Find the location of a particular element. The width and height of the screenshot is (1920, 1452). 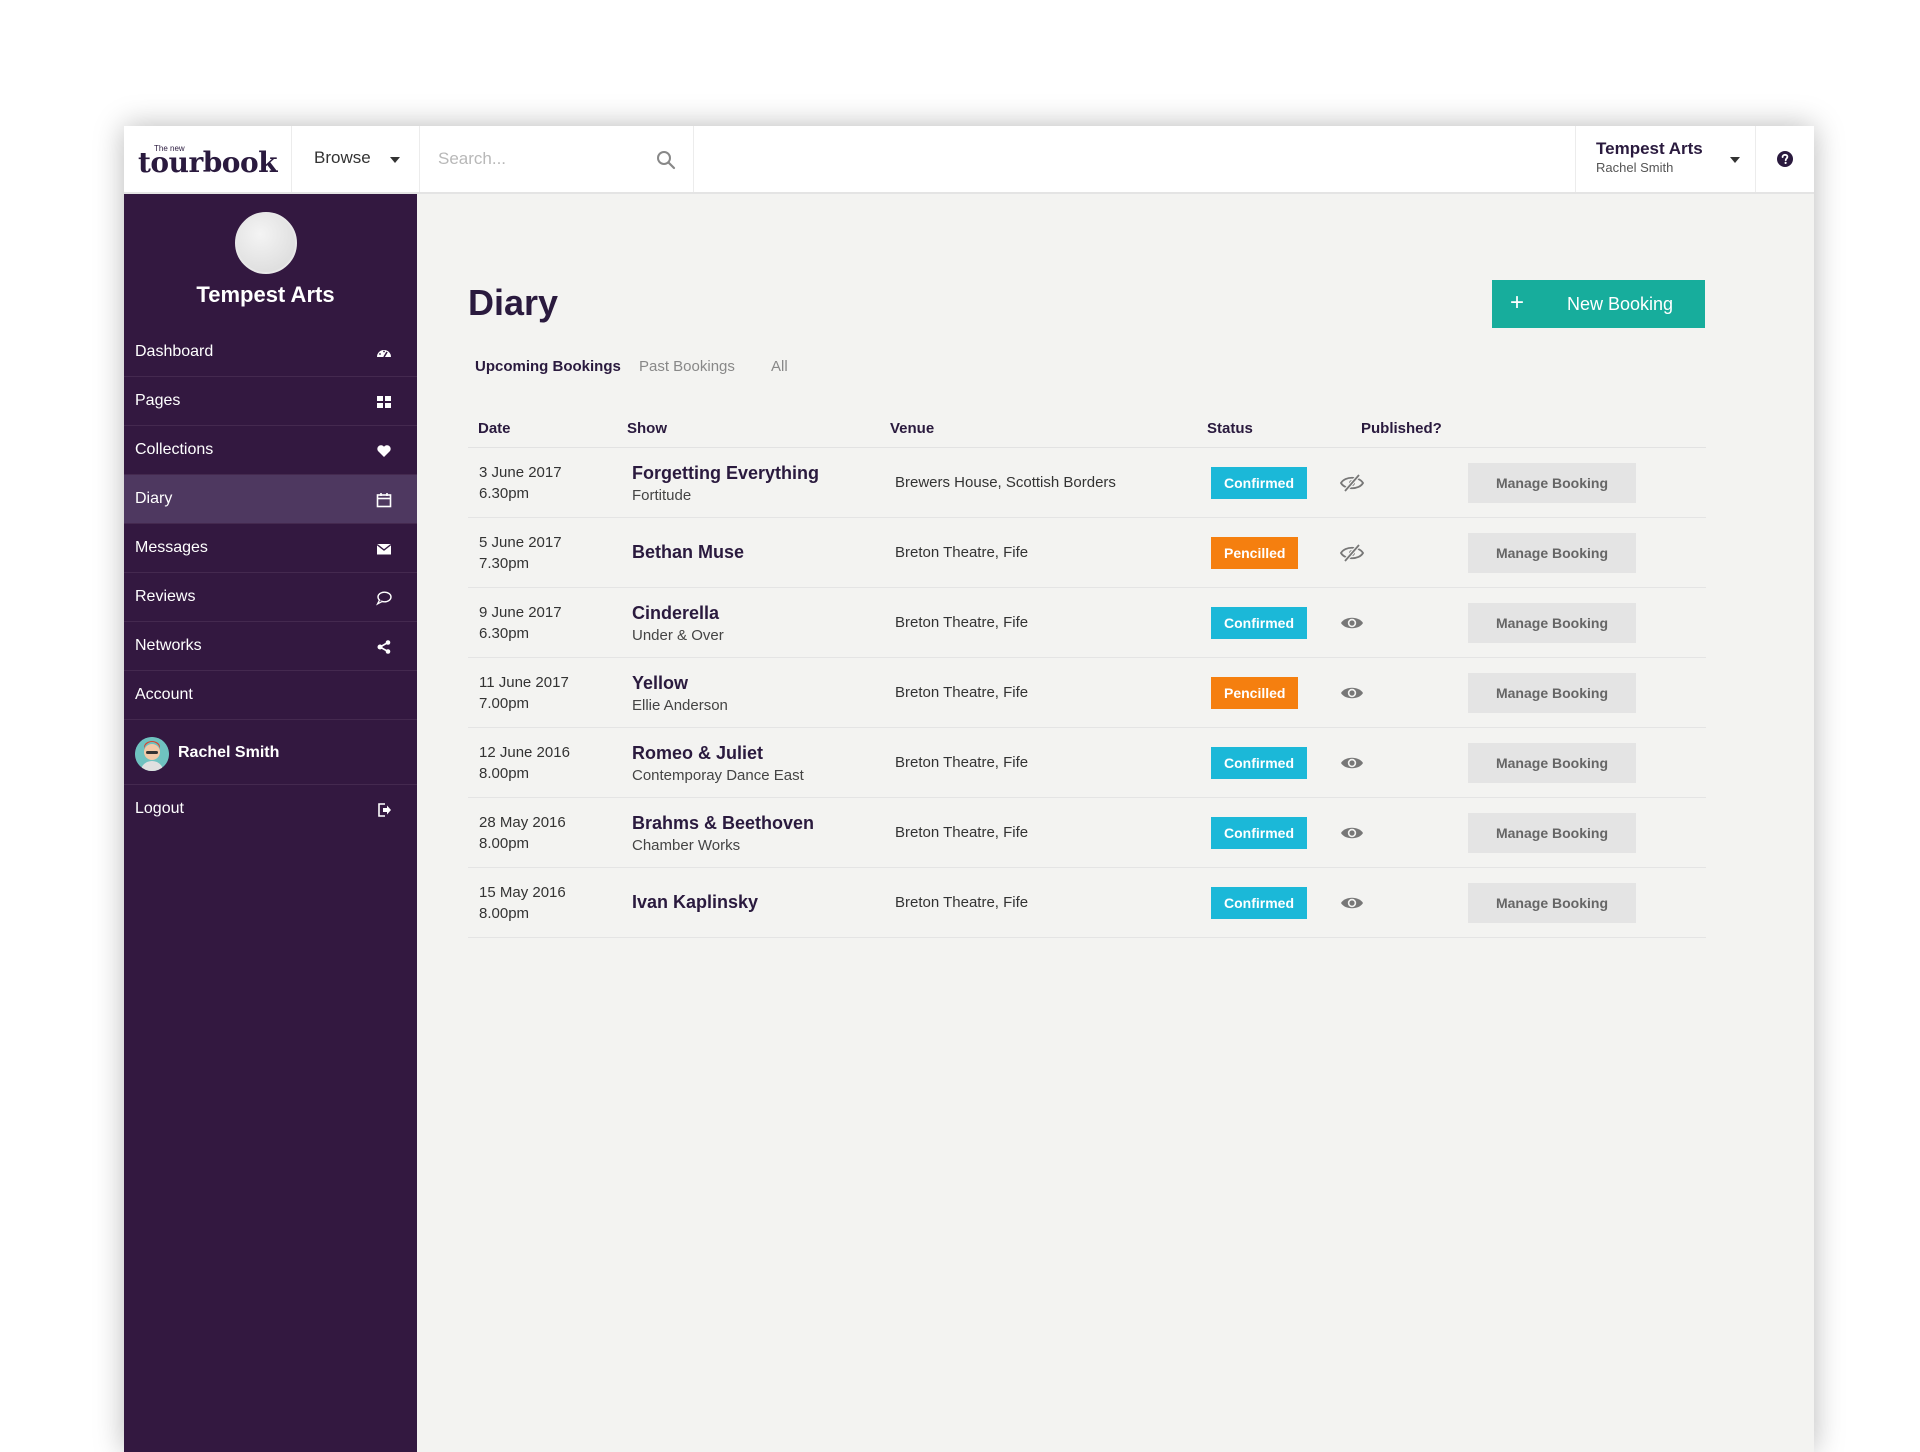

booking-date: 5 June 2017 is located at coordinates (520, 542).